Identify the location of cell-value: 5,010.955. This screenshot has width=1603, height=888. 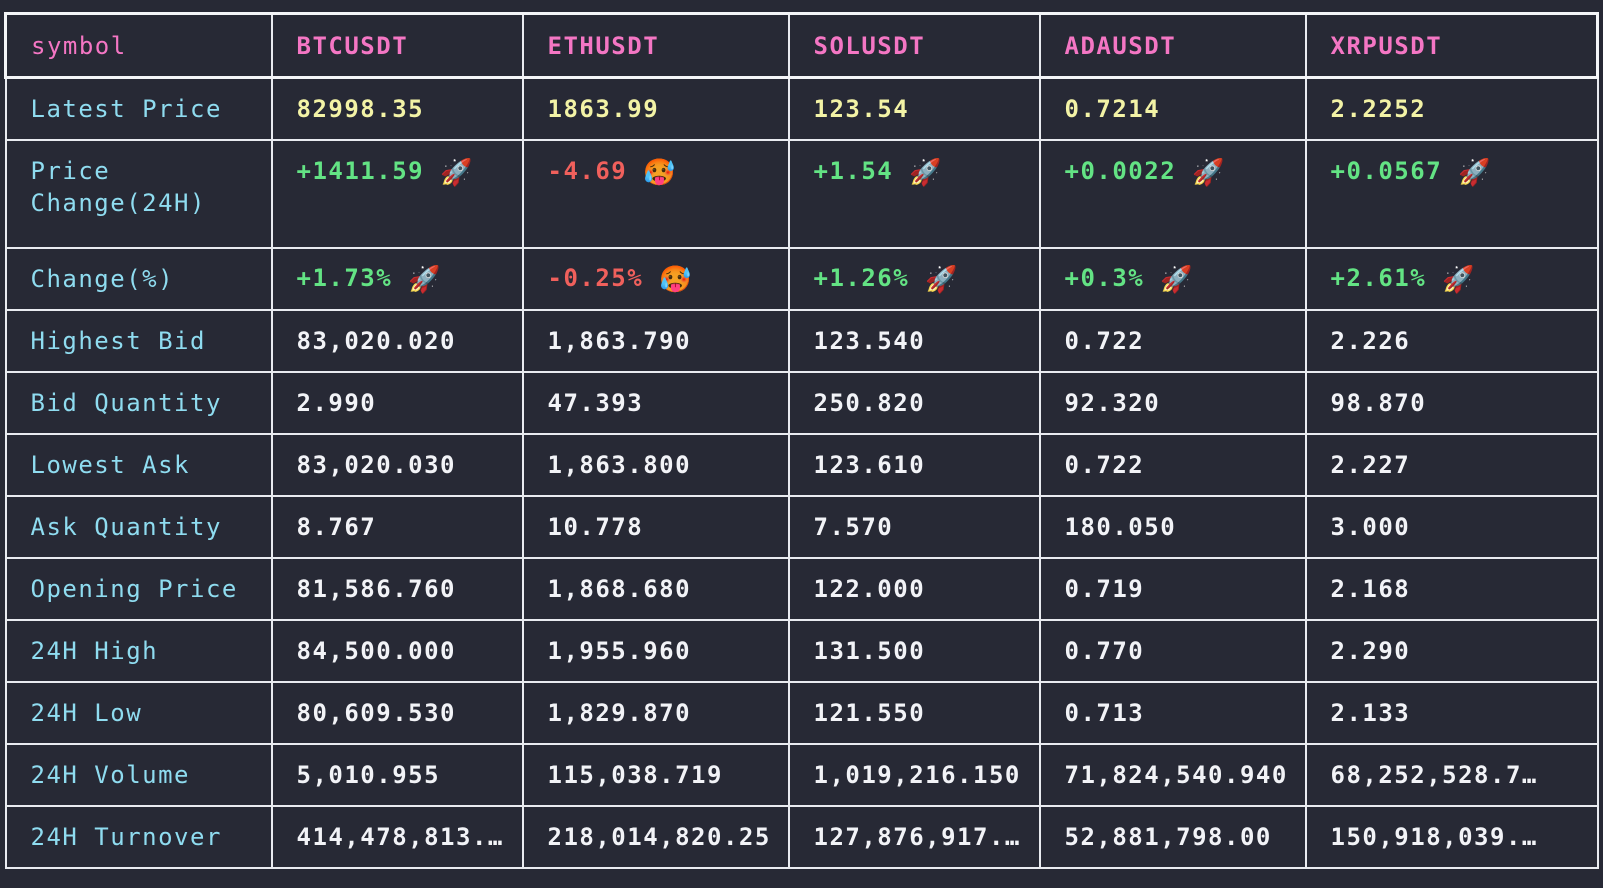
(368, 775).